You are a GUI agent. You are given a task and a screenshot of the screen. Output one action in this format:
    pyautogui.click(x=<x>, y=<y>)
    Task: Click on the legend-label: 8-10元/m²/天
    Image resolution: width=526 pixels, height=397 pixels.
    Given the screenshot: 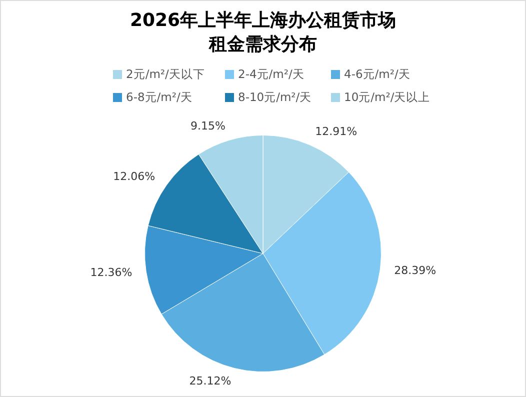 What is the action you would take?
    pyautogui.click(x=275, y=97)
    